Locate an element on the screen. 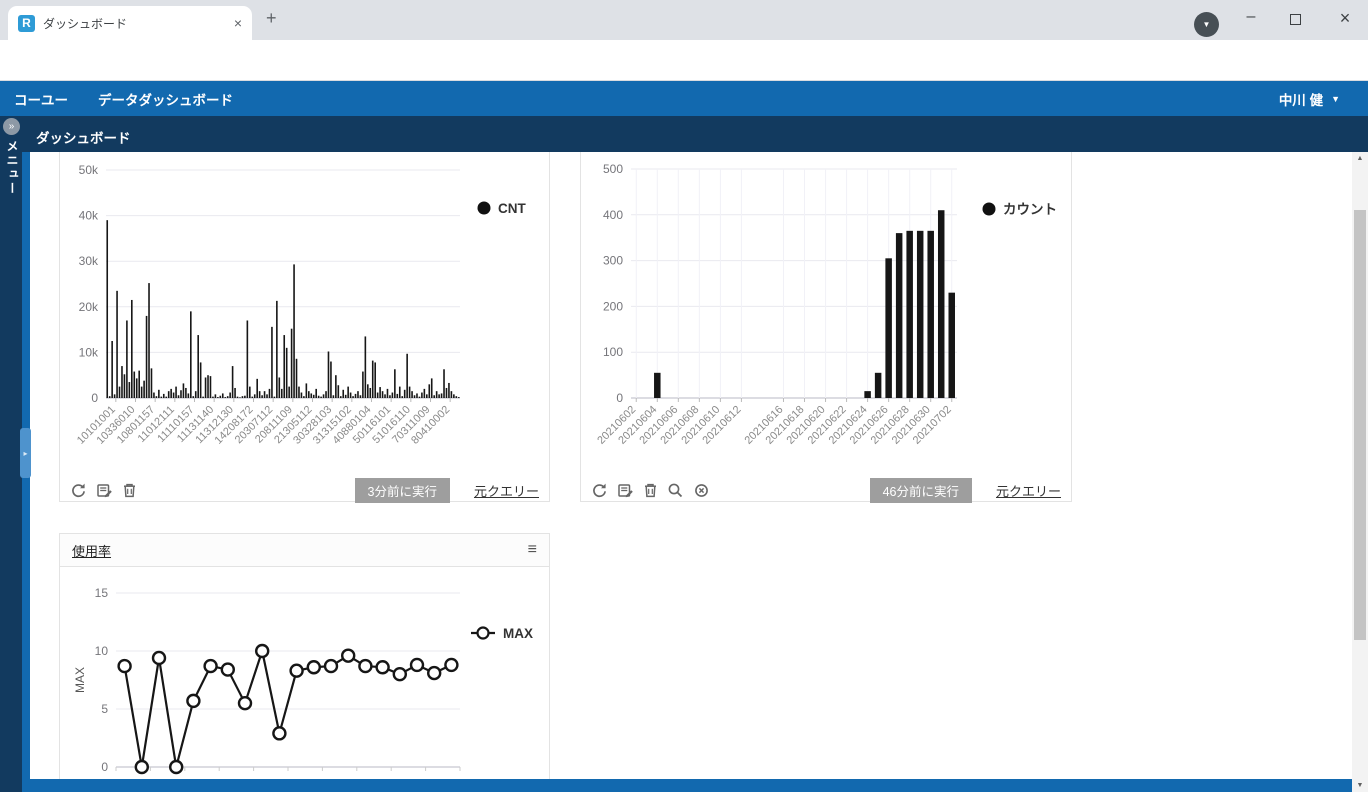 The width and height of the screenshot is (1368, 792). brand-link: コーユー is located at coordinates (41, 100).